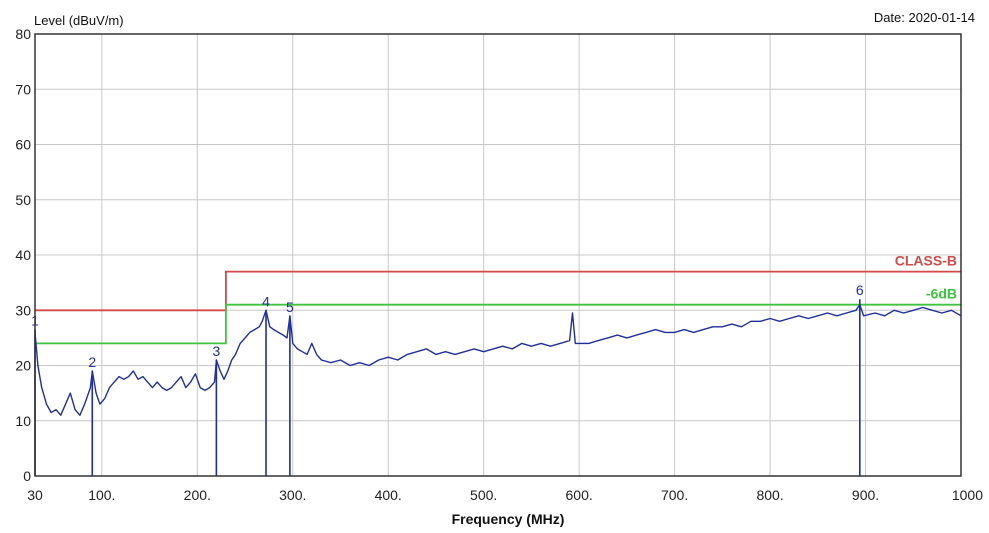 The image size is (989, 533). I want to click on x-tick-label: 30, so click(35, 495).